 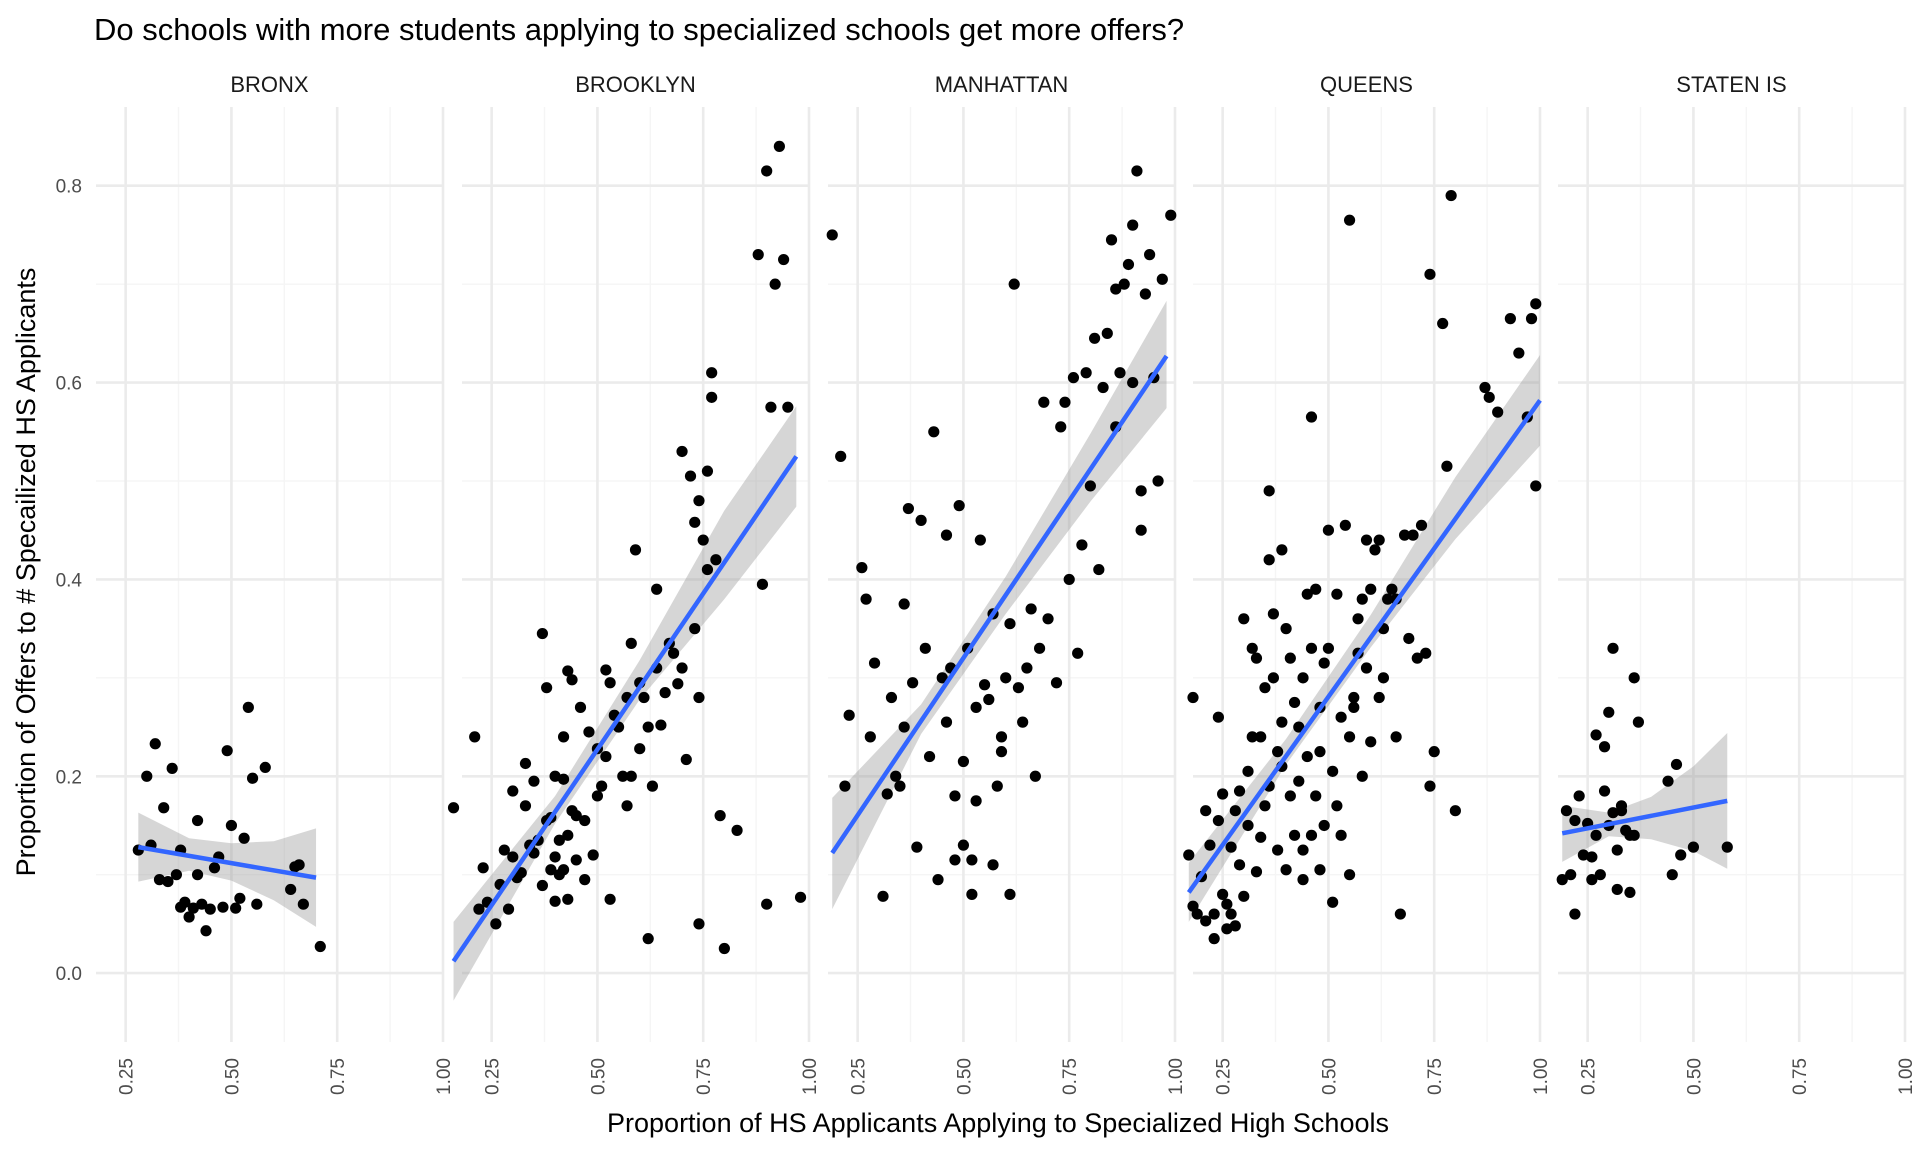 What do you see at coordinates (635, 84) in the screenshot?
I see `facet-strip-label: BROOKLYN` at bounding box center [635, 84].